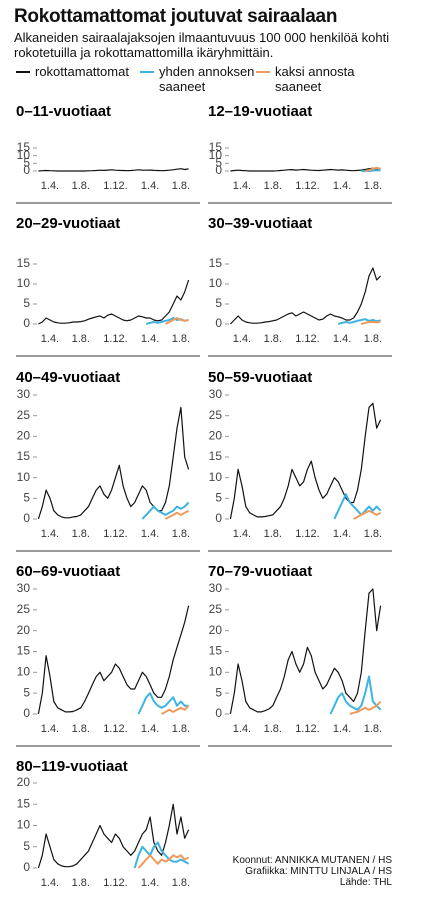  Describe the element at coordinates (68, 377) in the screenshot. I see `panel-title: 40–49-vuotiaat` at that location.